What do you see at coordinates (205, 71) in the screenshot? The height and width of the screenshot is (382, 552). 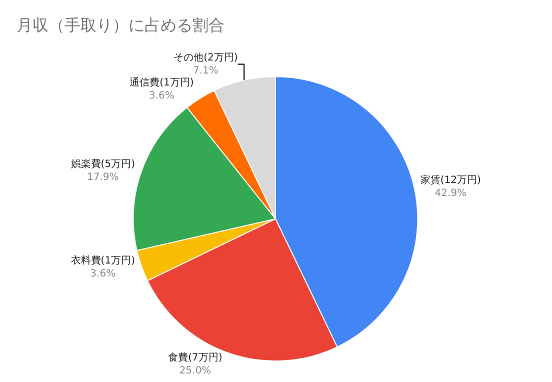 I see `data-label: 7.1%` at bounding box center [205, 71].